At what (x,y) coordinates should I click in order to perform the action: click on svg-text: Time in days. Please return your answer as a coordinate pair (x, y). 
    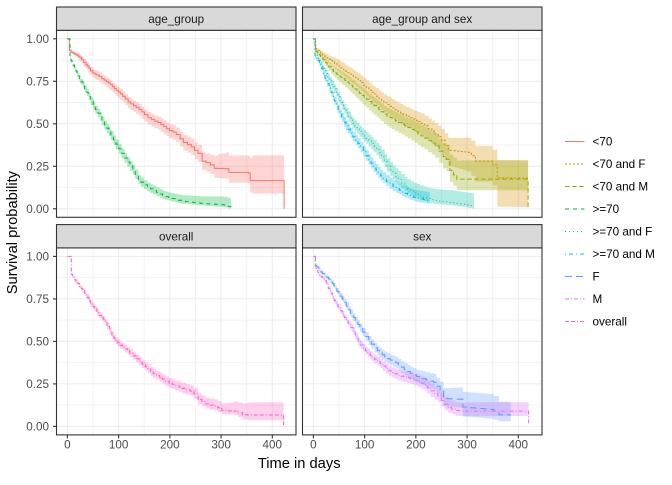
    Looking at the image, I should click on (299, 464).